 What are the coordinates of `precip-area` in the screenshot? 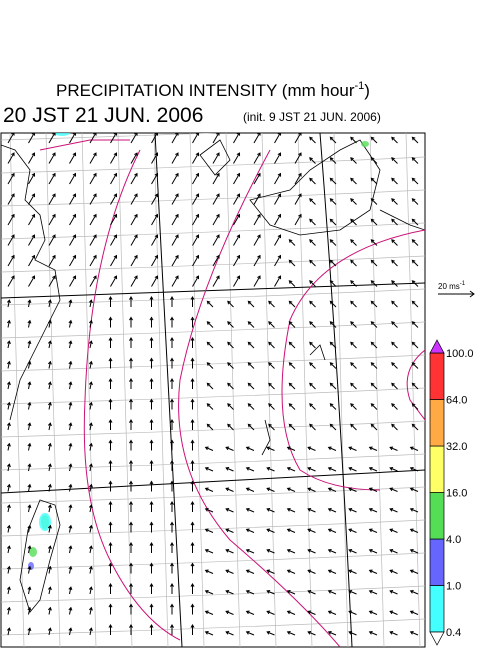 It's located at (45, 522).